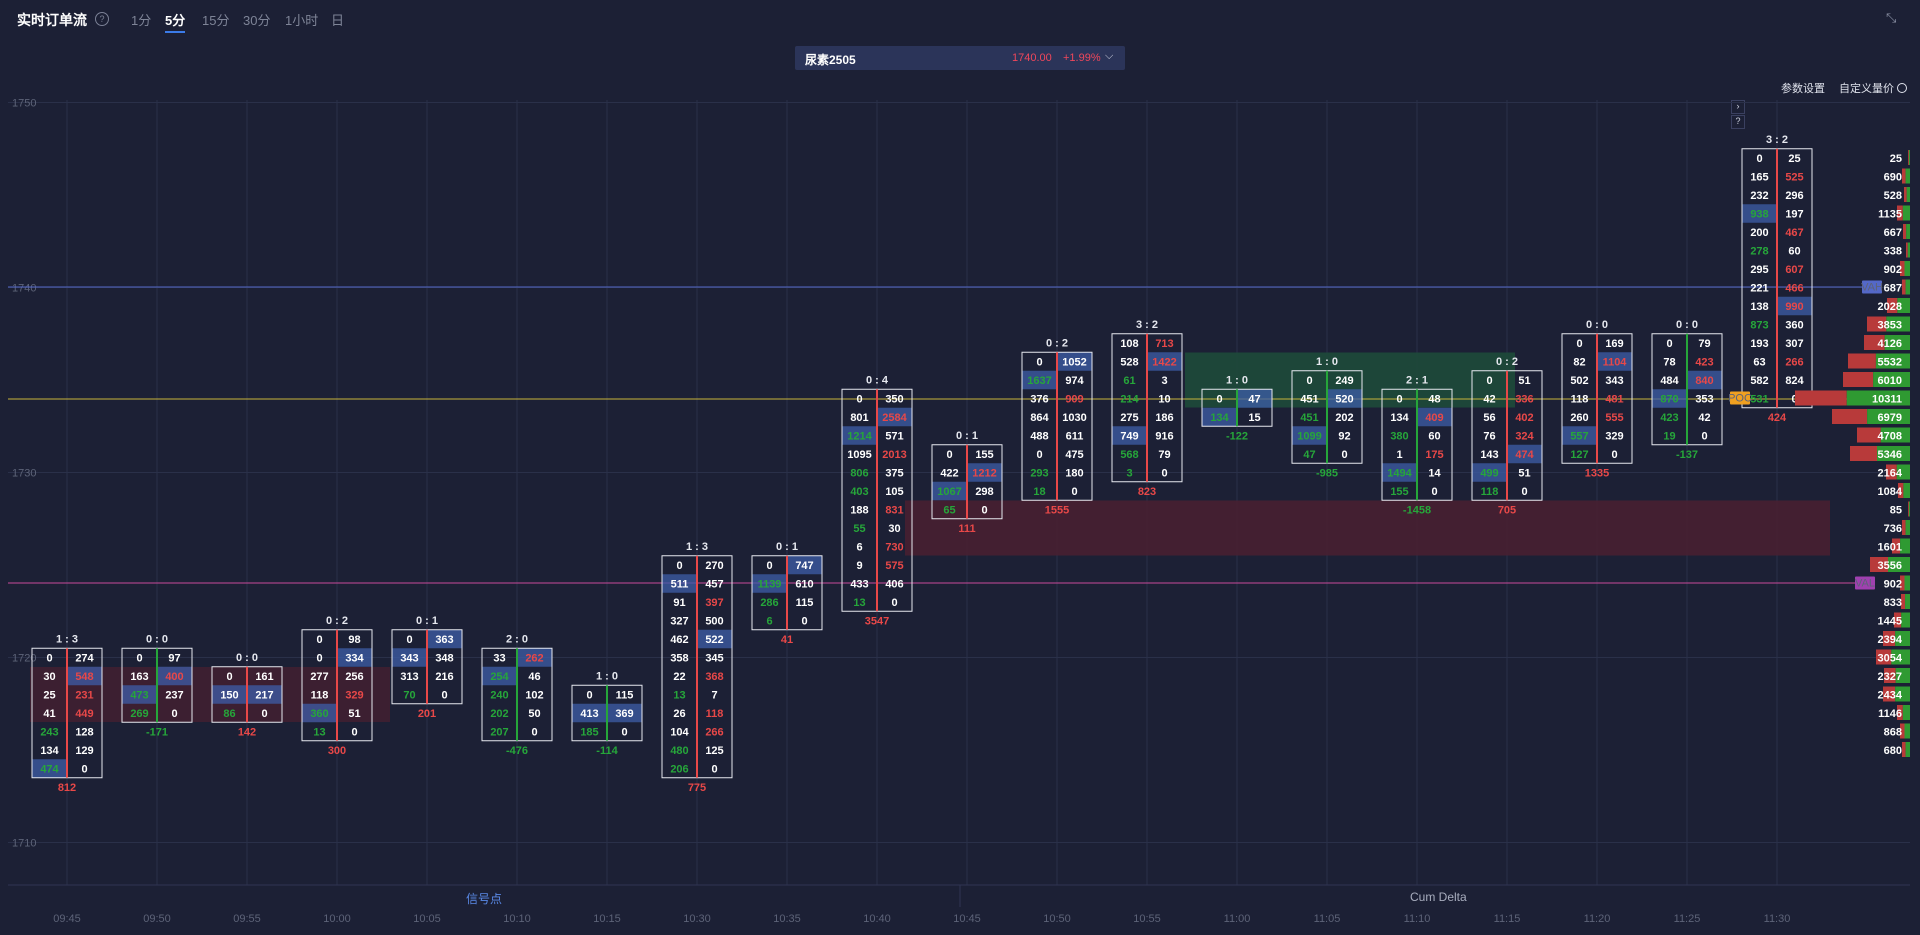 Image resolution: width=1920 pixels, height=935 pixels. What do you see at coordinates (1147, 492) in the screenshot?
I see `delta-value: 823` at bounding box center [1147, 492].